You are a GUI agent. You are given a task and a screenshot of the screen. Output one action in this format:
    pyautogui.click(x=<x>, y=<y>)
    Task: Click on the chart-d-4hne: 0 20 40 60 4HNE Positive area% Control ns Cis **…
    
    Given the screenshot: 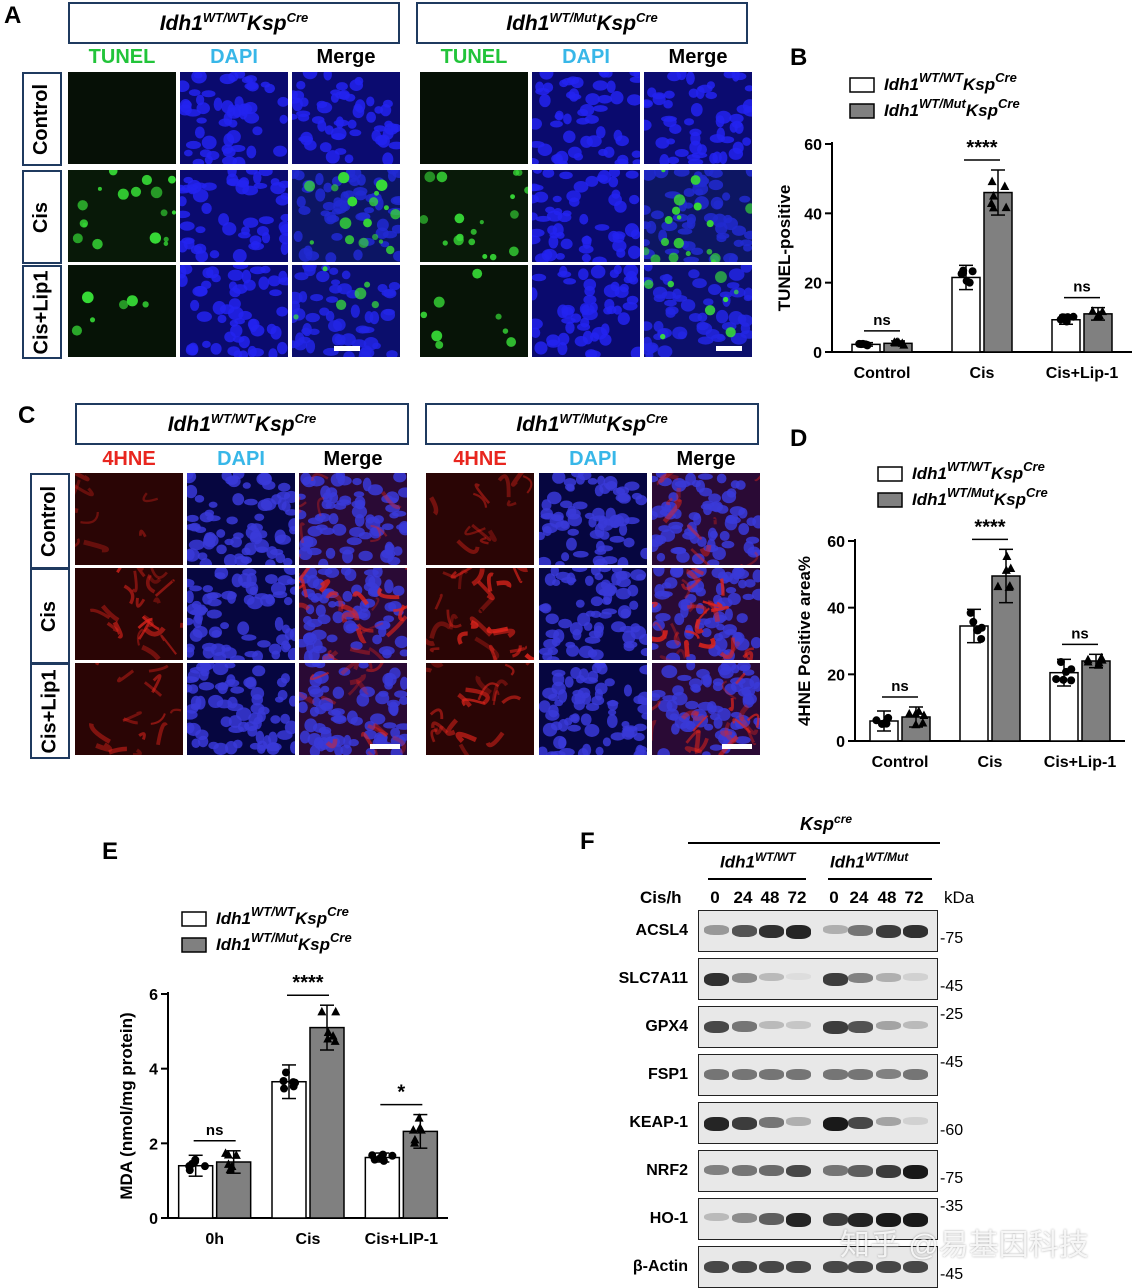 What is the action you would take?
    pyautogui.click(x=960, y=615)
    